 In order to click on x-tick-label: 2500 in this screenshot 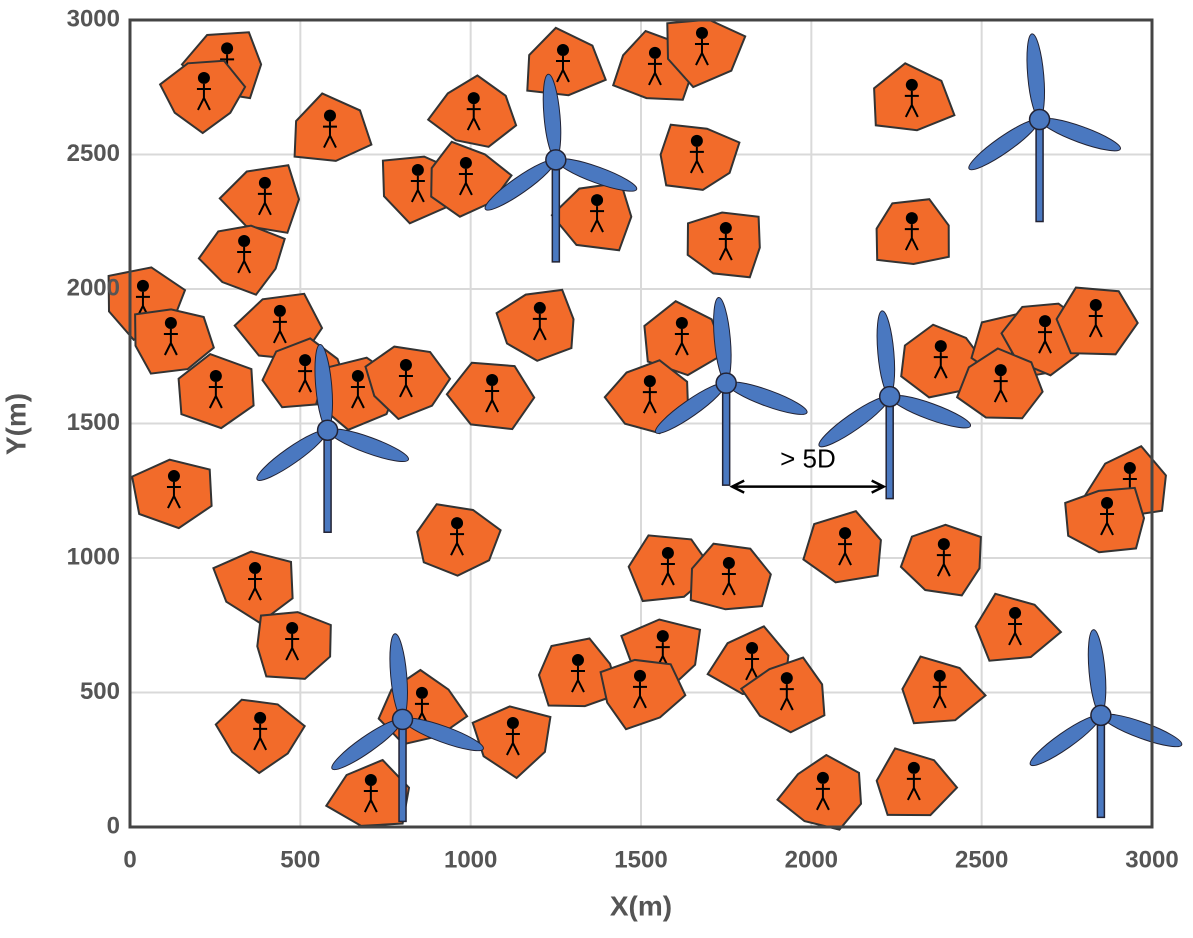, I will do `click(981, 859)`.